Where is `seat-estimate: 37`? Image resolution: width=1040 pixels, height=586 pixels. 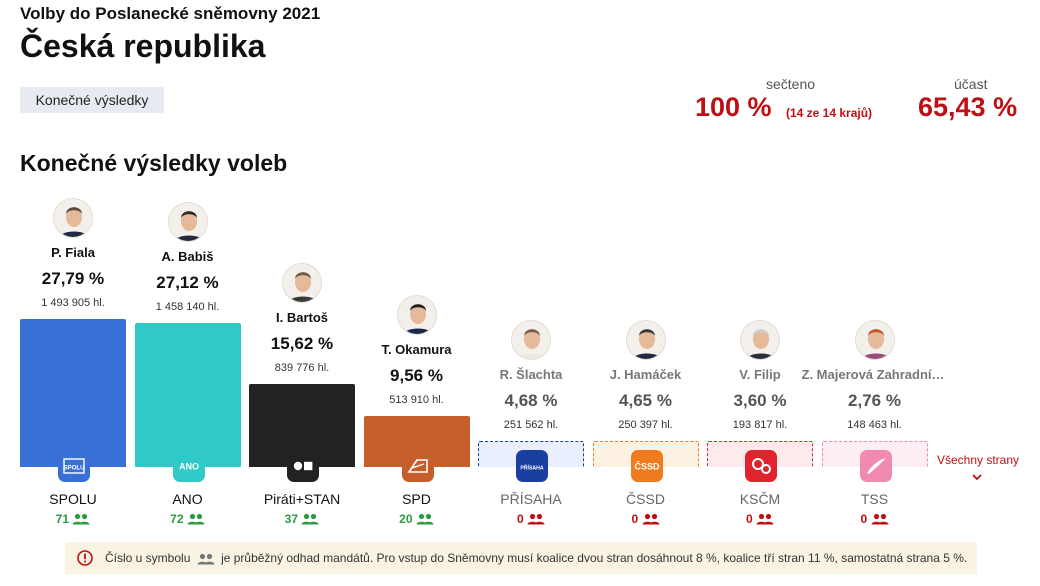 seat-estimate: 37 is located at coordinates (302, 518).